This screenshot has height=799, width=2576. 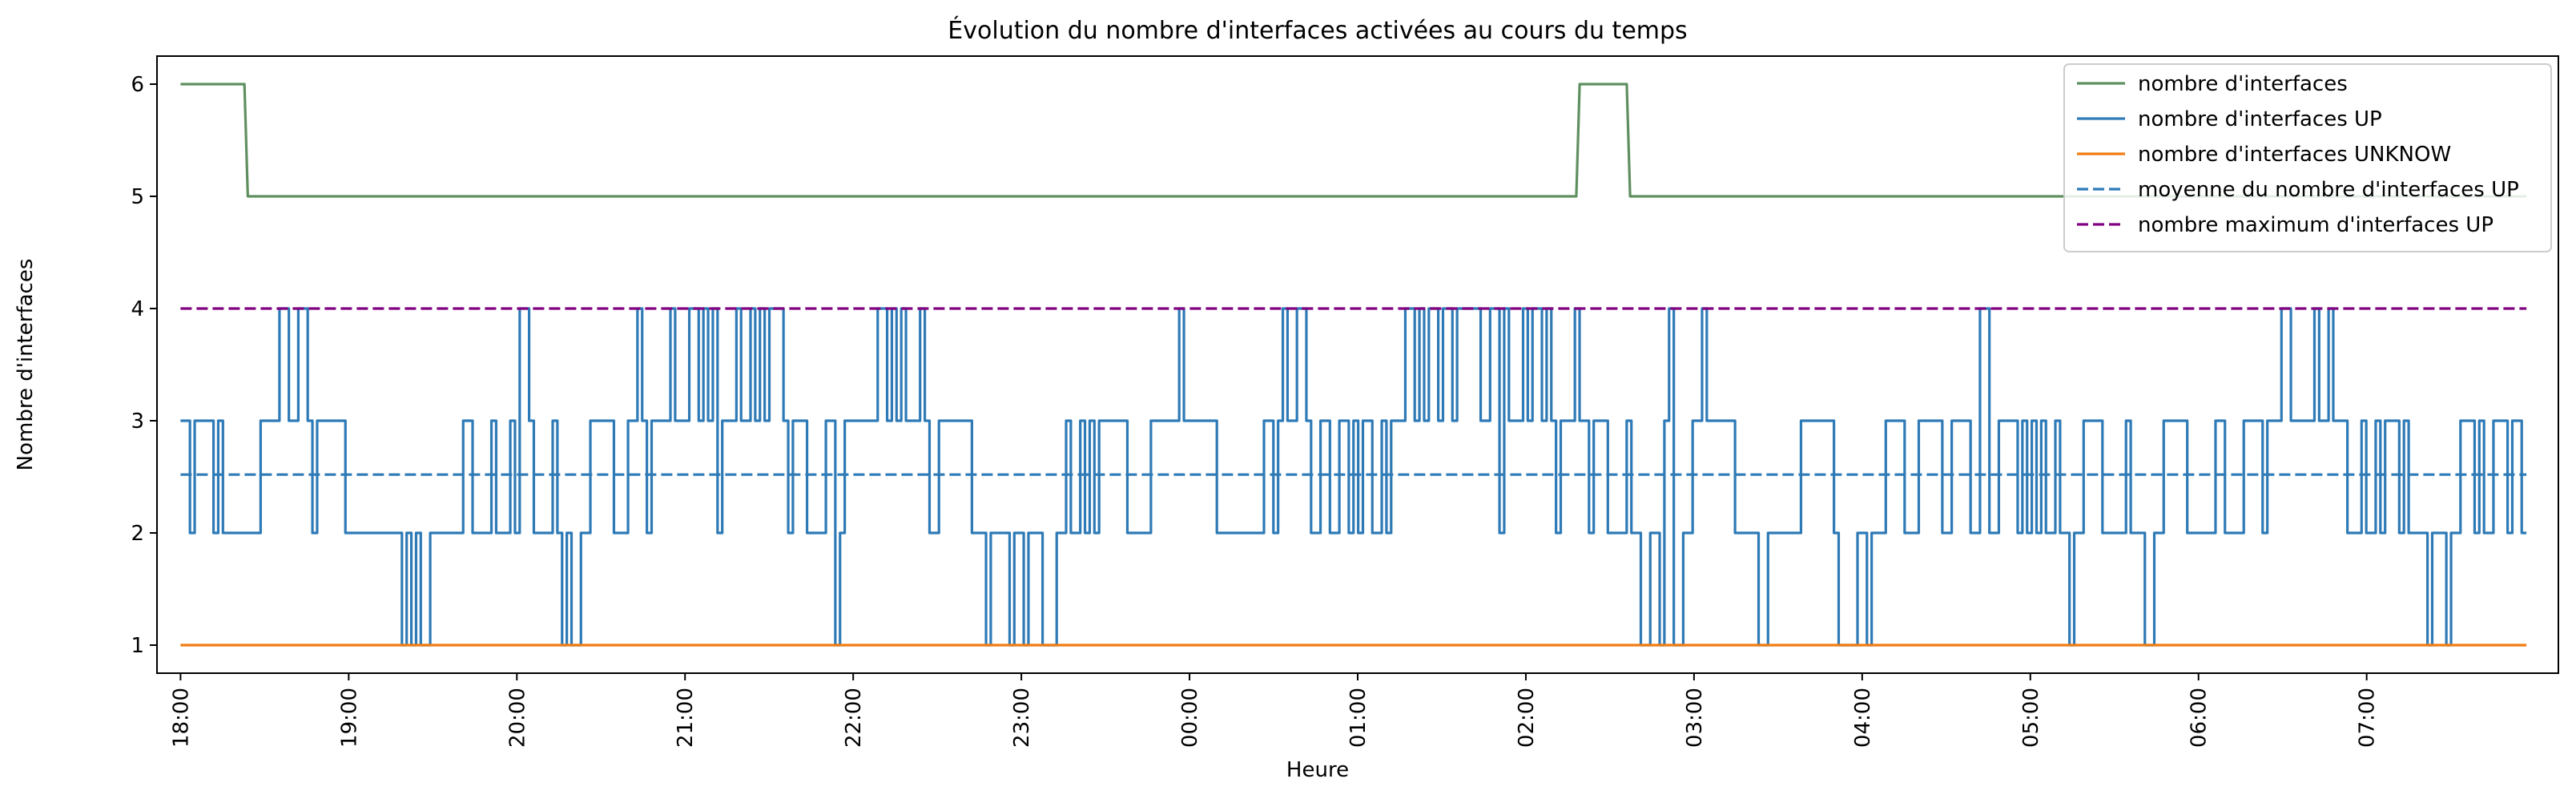 What do you see at coordinates (2243, 84) in the screenshot?
I see `legend-label-nombre-d-interfaces: nombre d'interfaces` at bounding box center [2243, 84].